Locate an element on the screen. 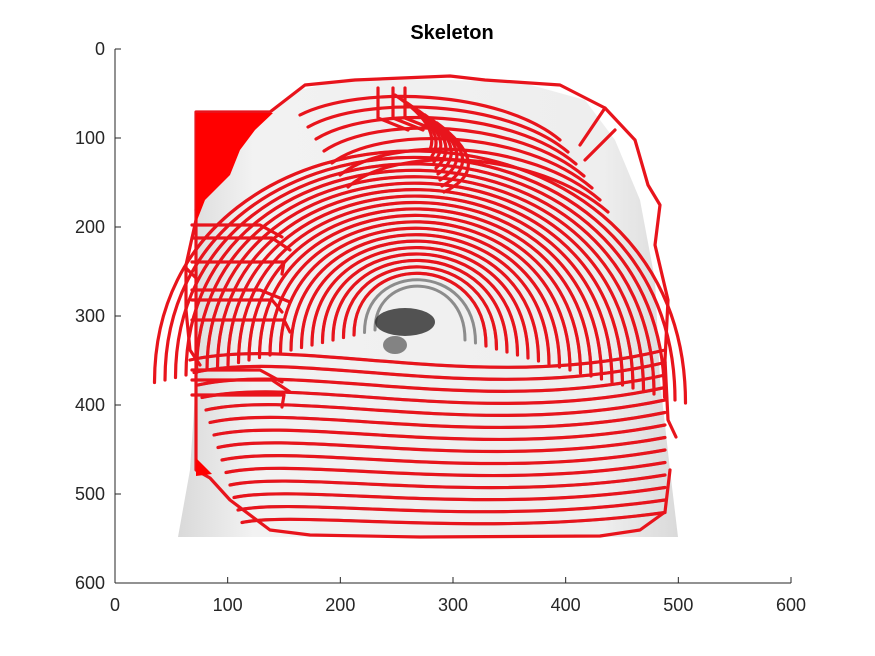  x-tick-label: 200 is located at coordinates (340, 605).